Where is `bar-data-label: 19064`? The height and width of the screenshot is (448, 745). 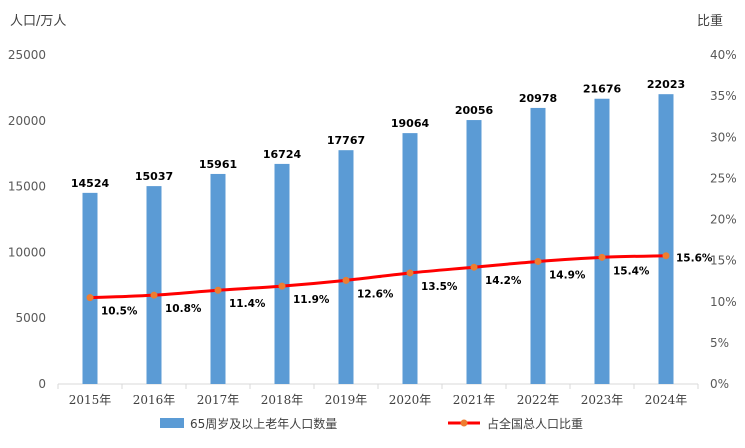 bar-data-label: 19064 is located at coordinates (410, 123).